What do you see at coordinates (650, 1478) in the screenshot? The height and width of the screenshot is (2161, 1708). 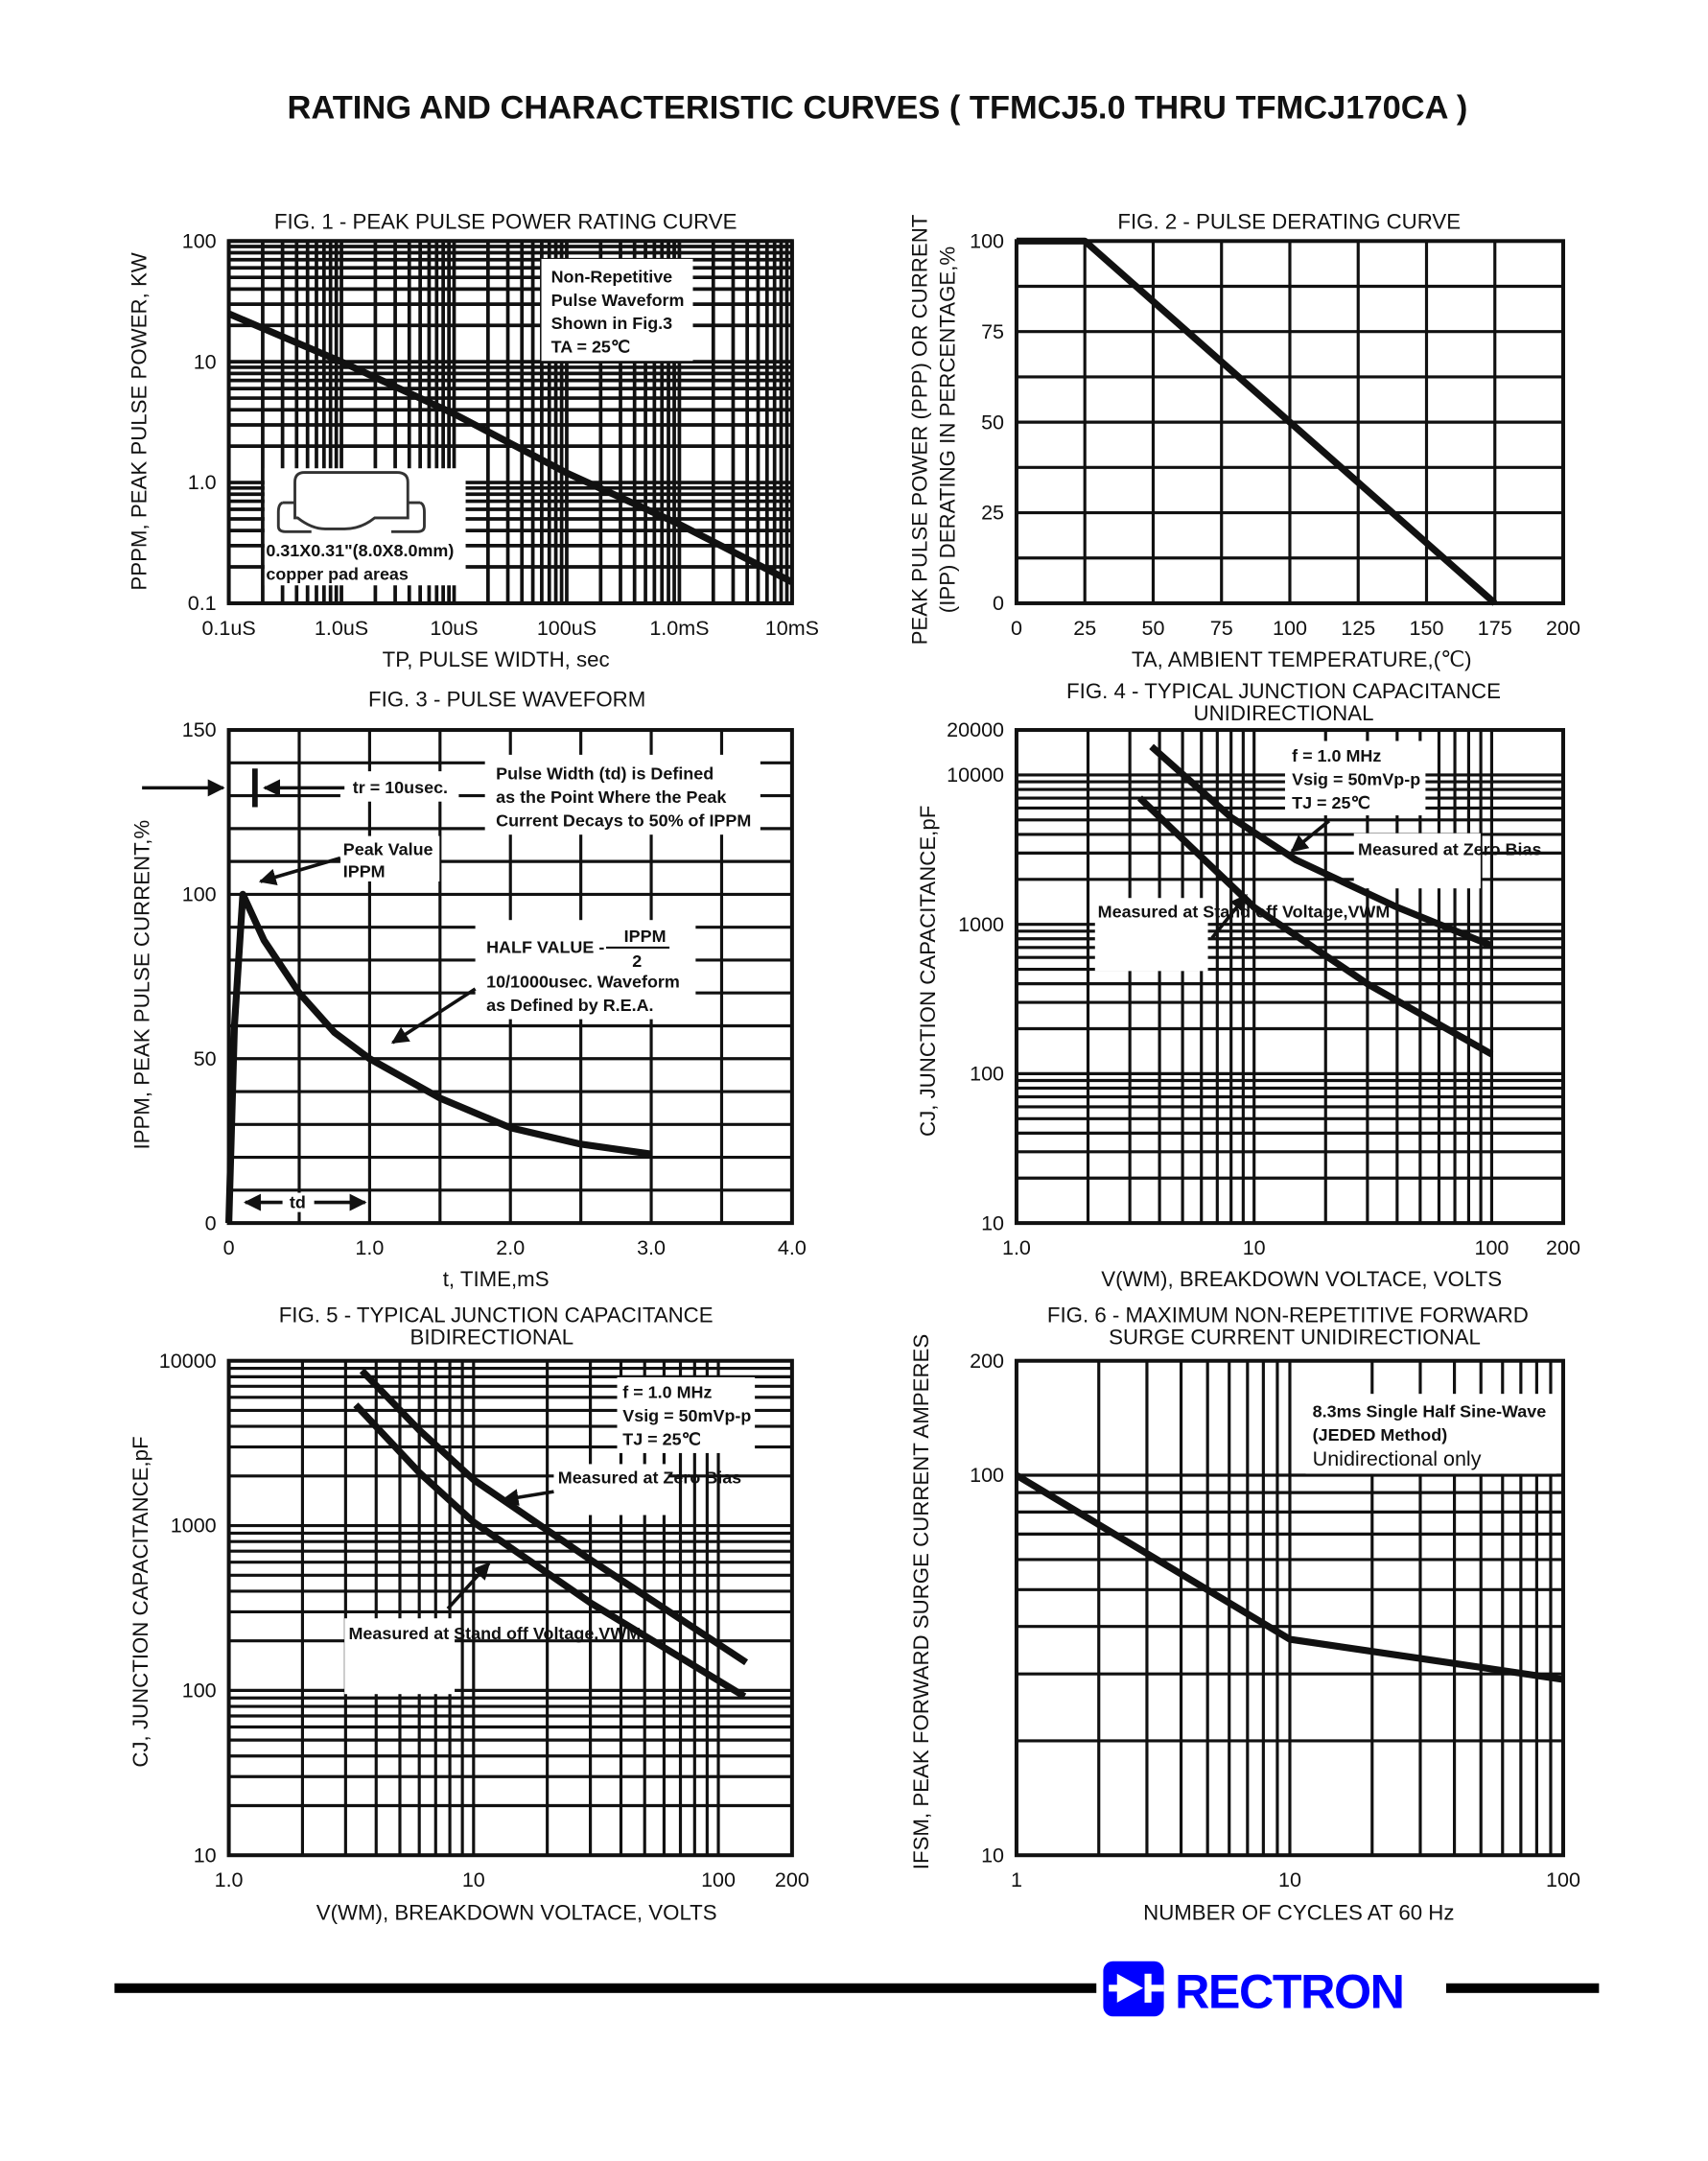 I see `legend-label: Measured at Zero Bias` at bounding box center [650, 1478].